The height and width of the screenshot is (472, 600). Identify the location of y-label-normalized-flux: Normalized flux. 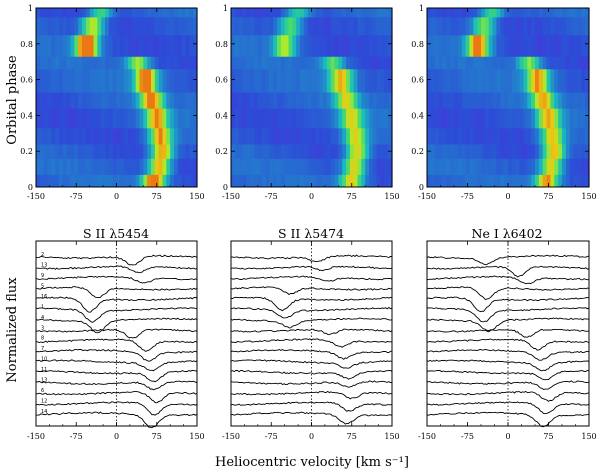
(12, 330).